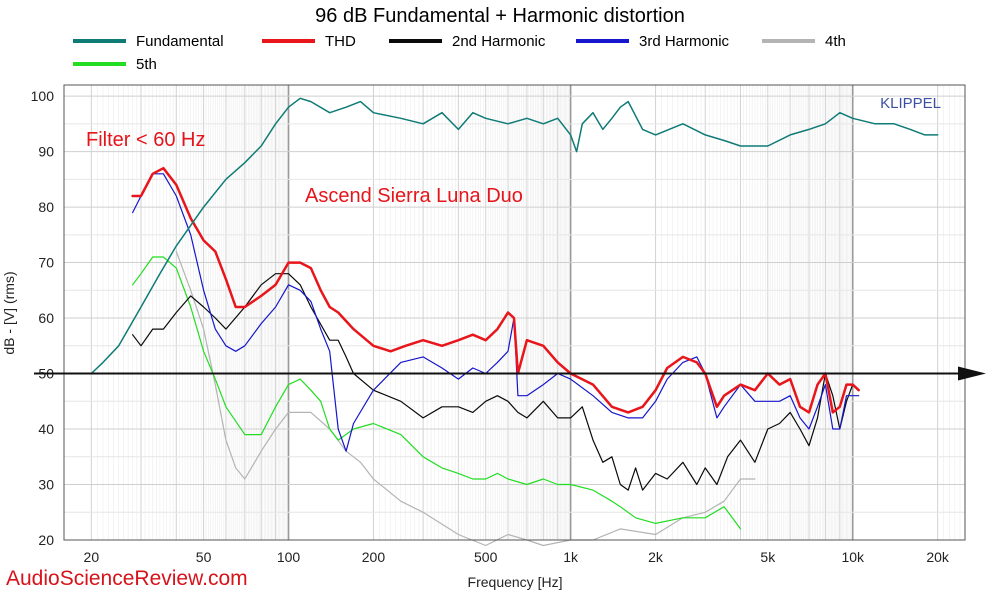  Describe the element at coordinates (145, 140) in the screenshot. I see `filter-annotation: Filter < 60 Hz` at that location.